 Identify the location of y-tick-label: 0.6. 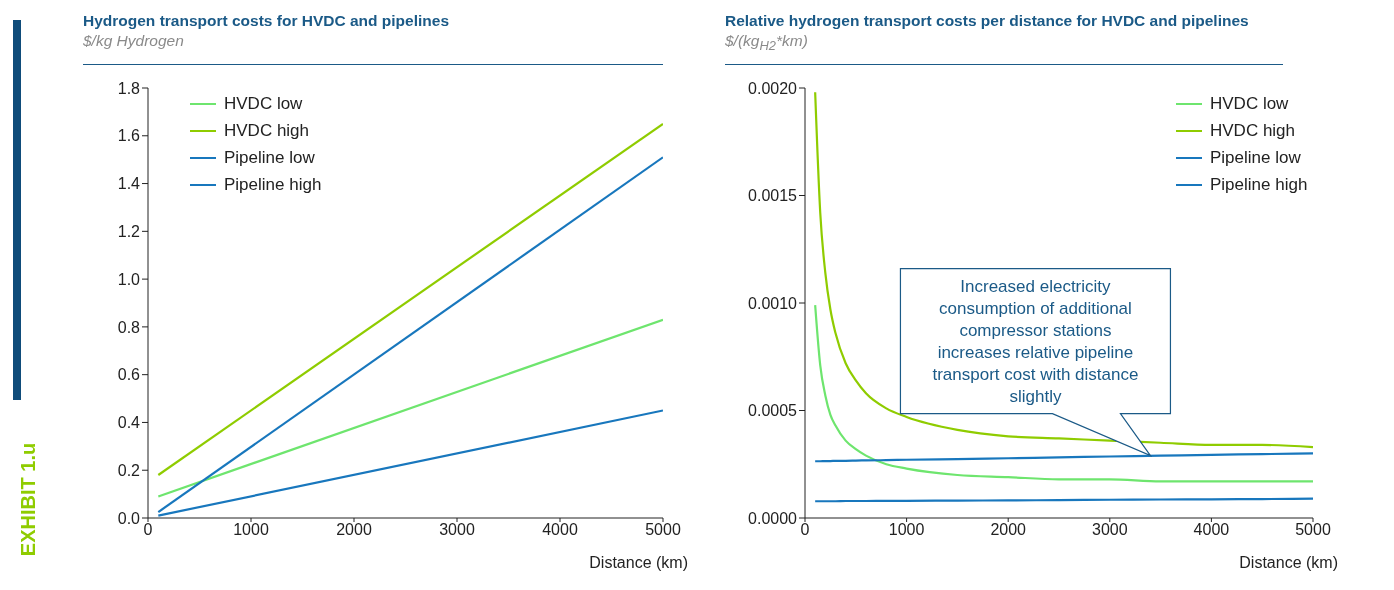
(129, 375).